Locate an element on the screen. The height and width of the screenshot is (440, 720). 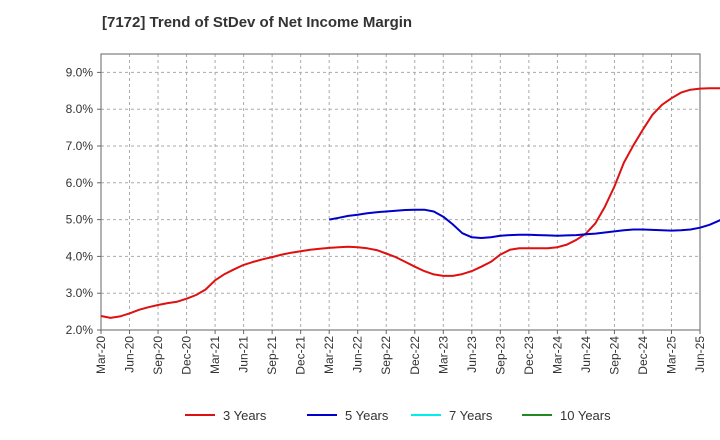
x-tick-label: Dec-21 is located at coordinates (301, 355).